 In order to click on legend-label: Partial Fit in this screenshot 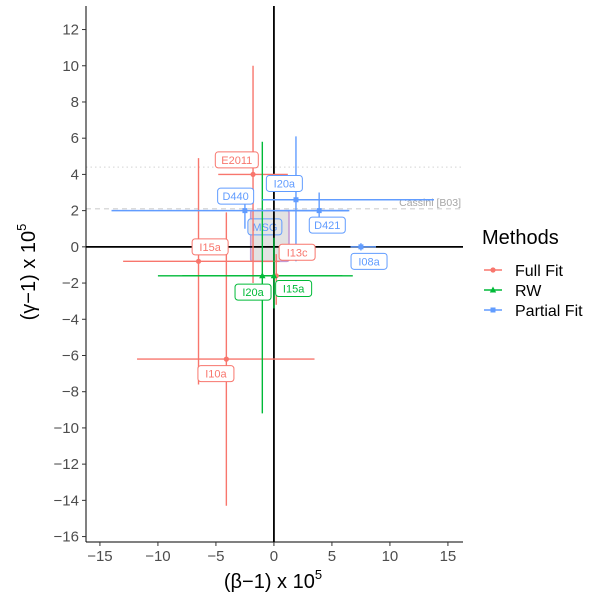, I will do `click(549, 311)`.